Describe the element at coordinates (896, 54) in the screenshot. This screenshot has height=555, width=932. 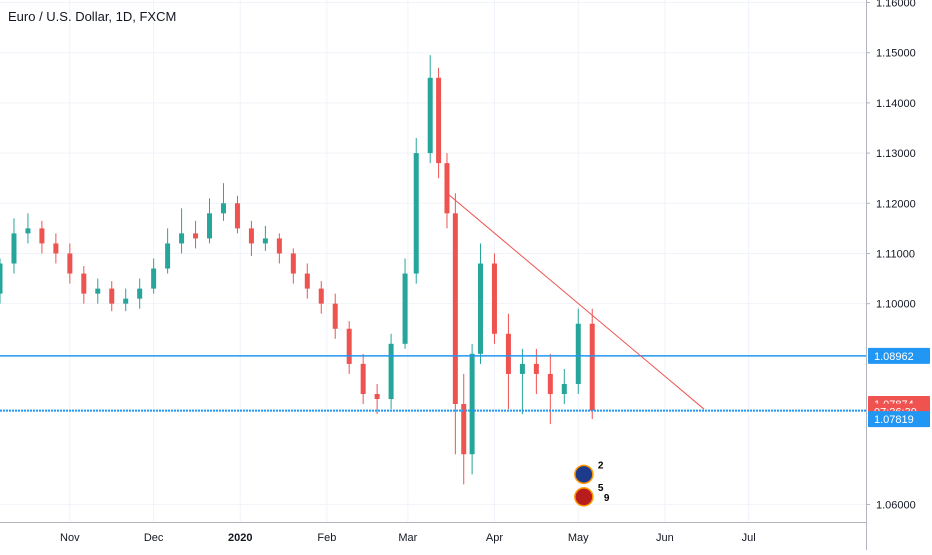
I see `price-tick-label: 1.15000` at that location.